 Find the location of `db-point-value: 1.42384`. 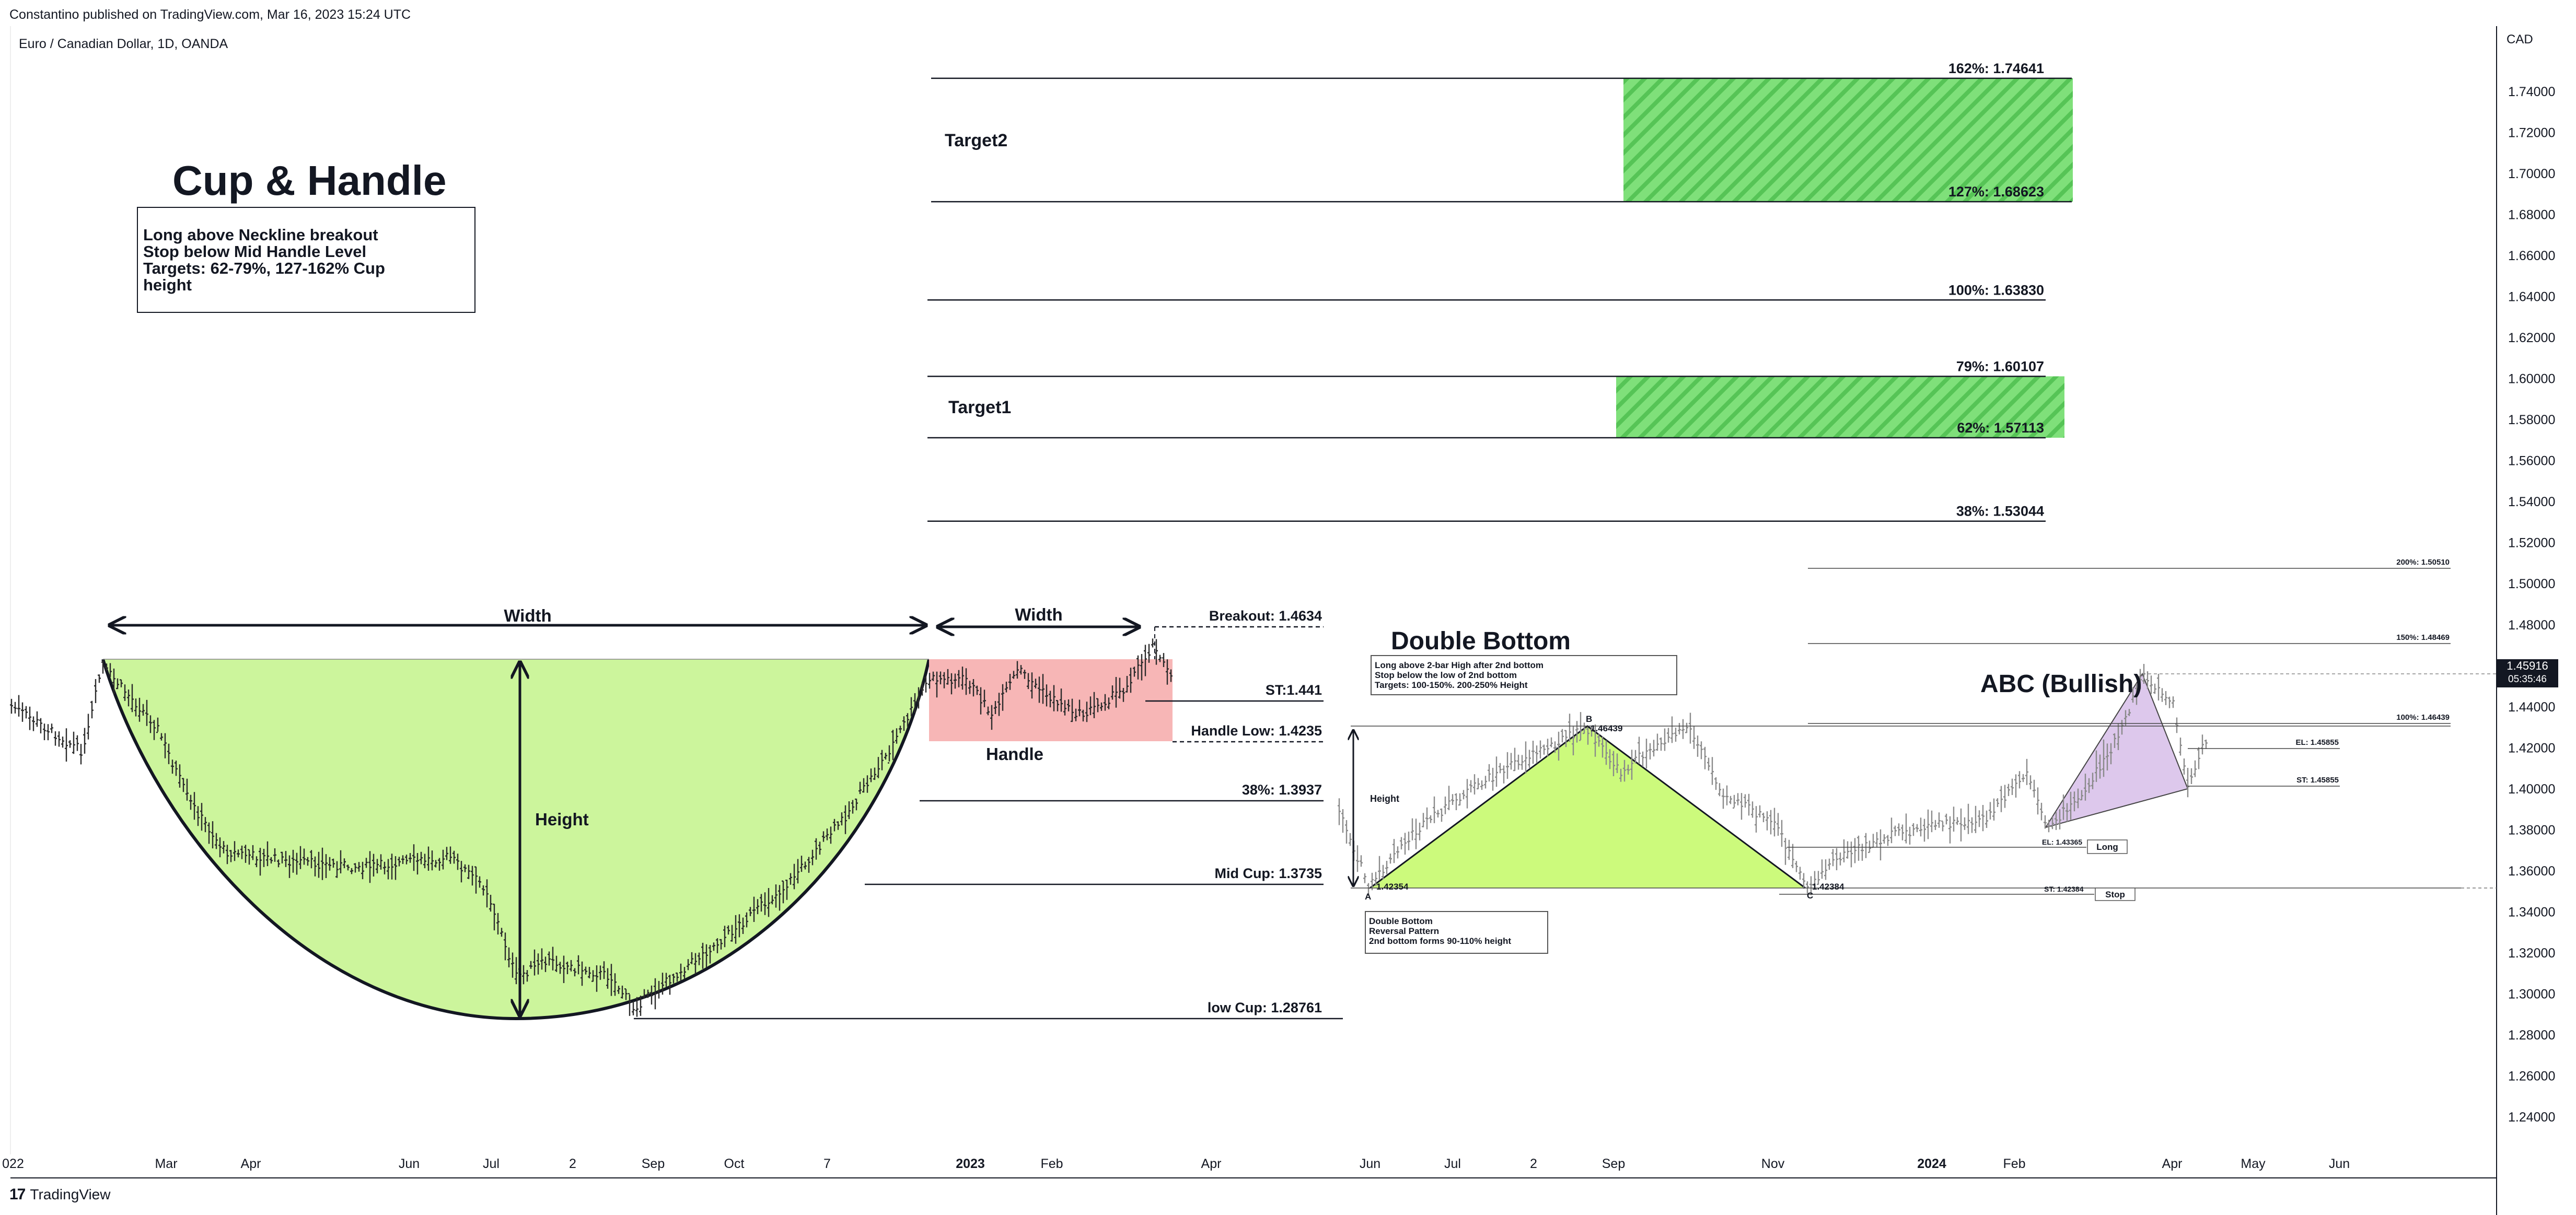

db-point-value: 1.42384 is located at coordinates (1828, 887).